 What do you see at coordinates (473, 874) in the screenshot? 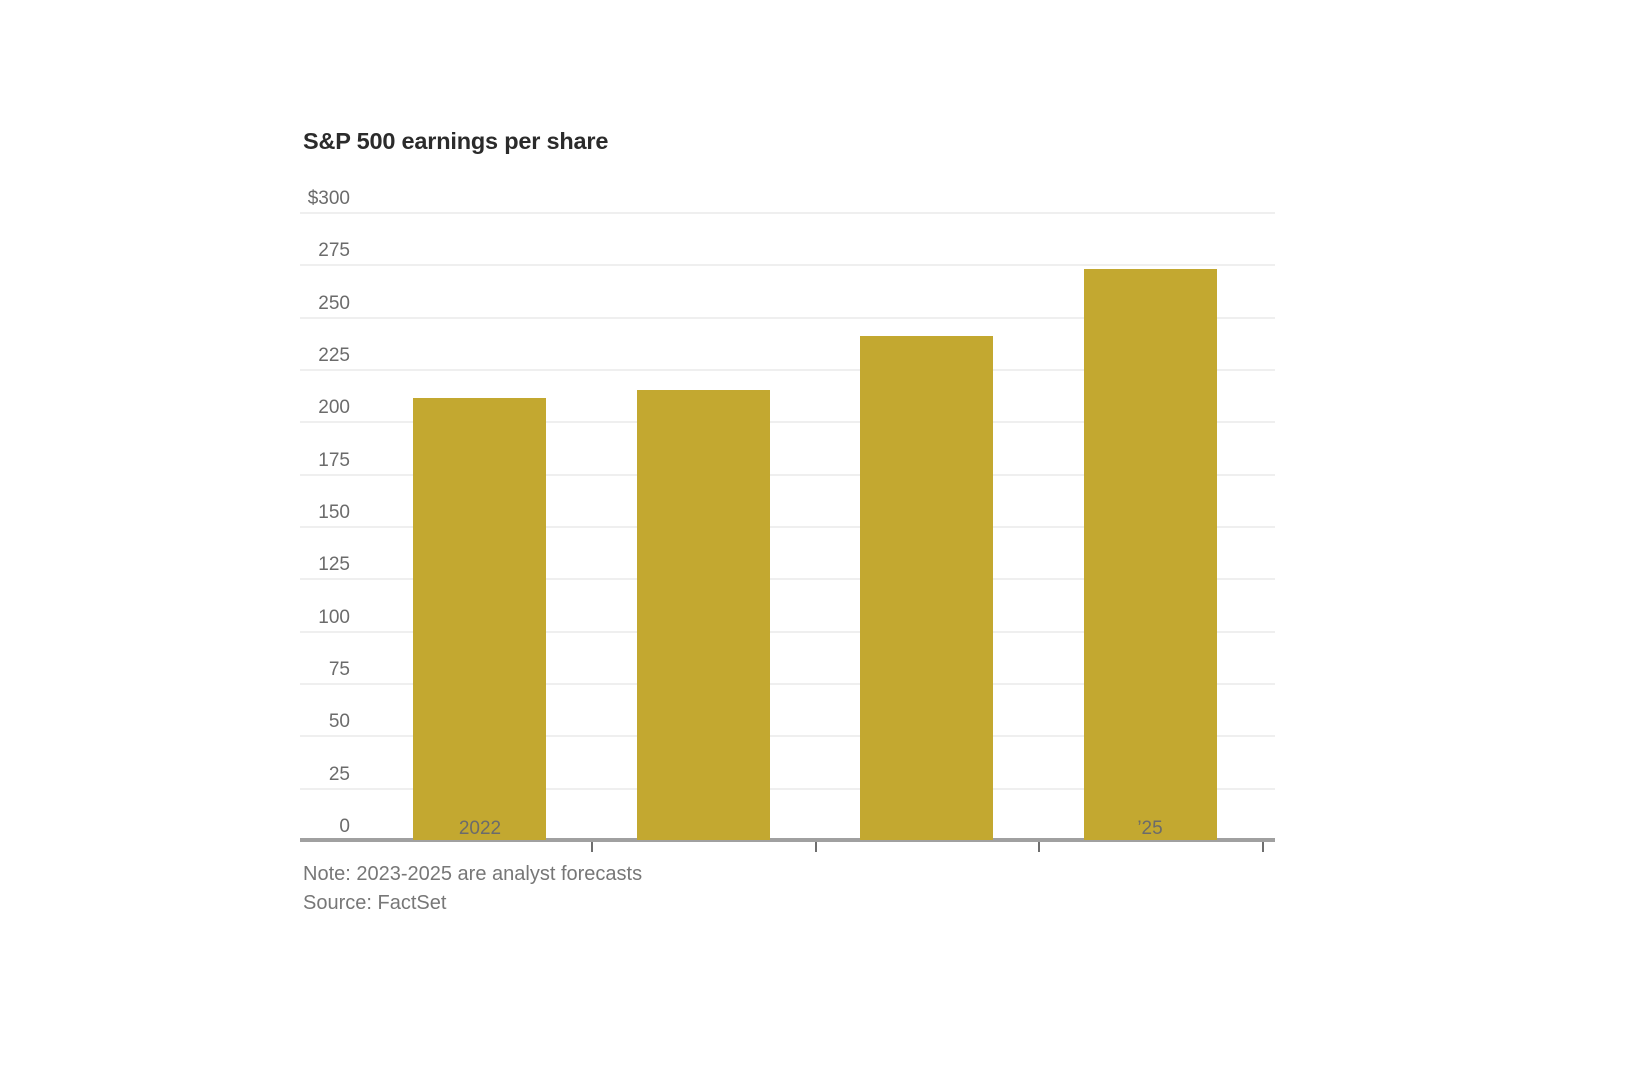
I see `footnote-note: Note: 2023-2025 are analyst forecasts` at bounding box center [473, 874].